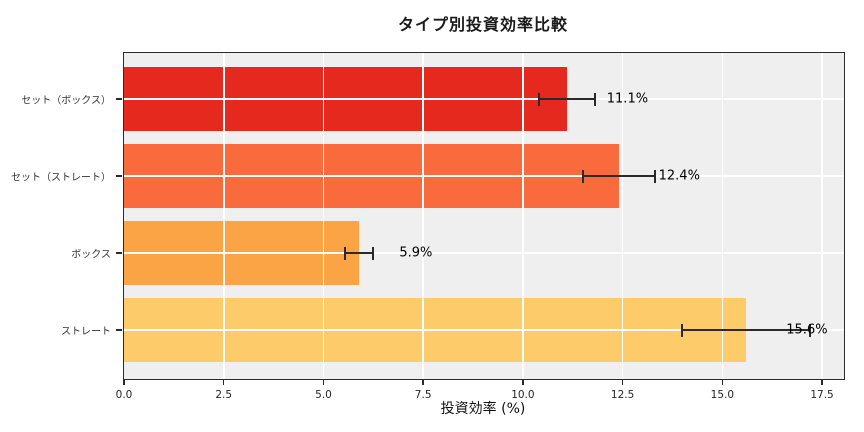 The height and width of the screenshot is (432, 864). What do you see at coordinates (86, 332) in the screenshot?
I see `y-tick-label: ストレート` at bounding box center [86, 332].